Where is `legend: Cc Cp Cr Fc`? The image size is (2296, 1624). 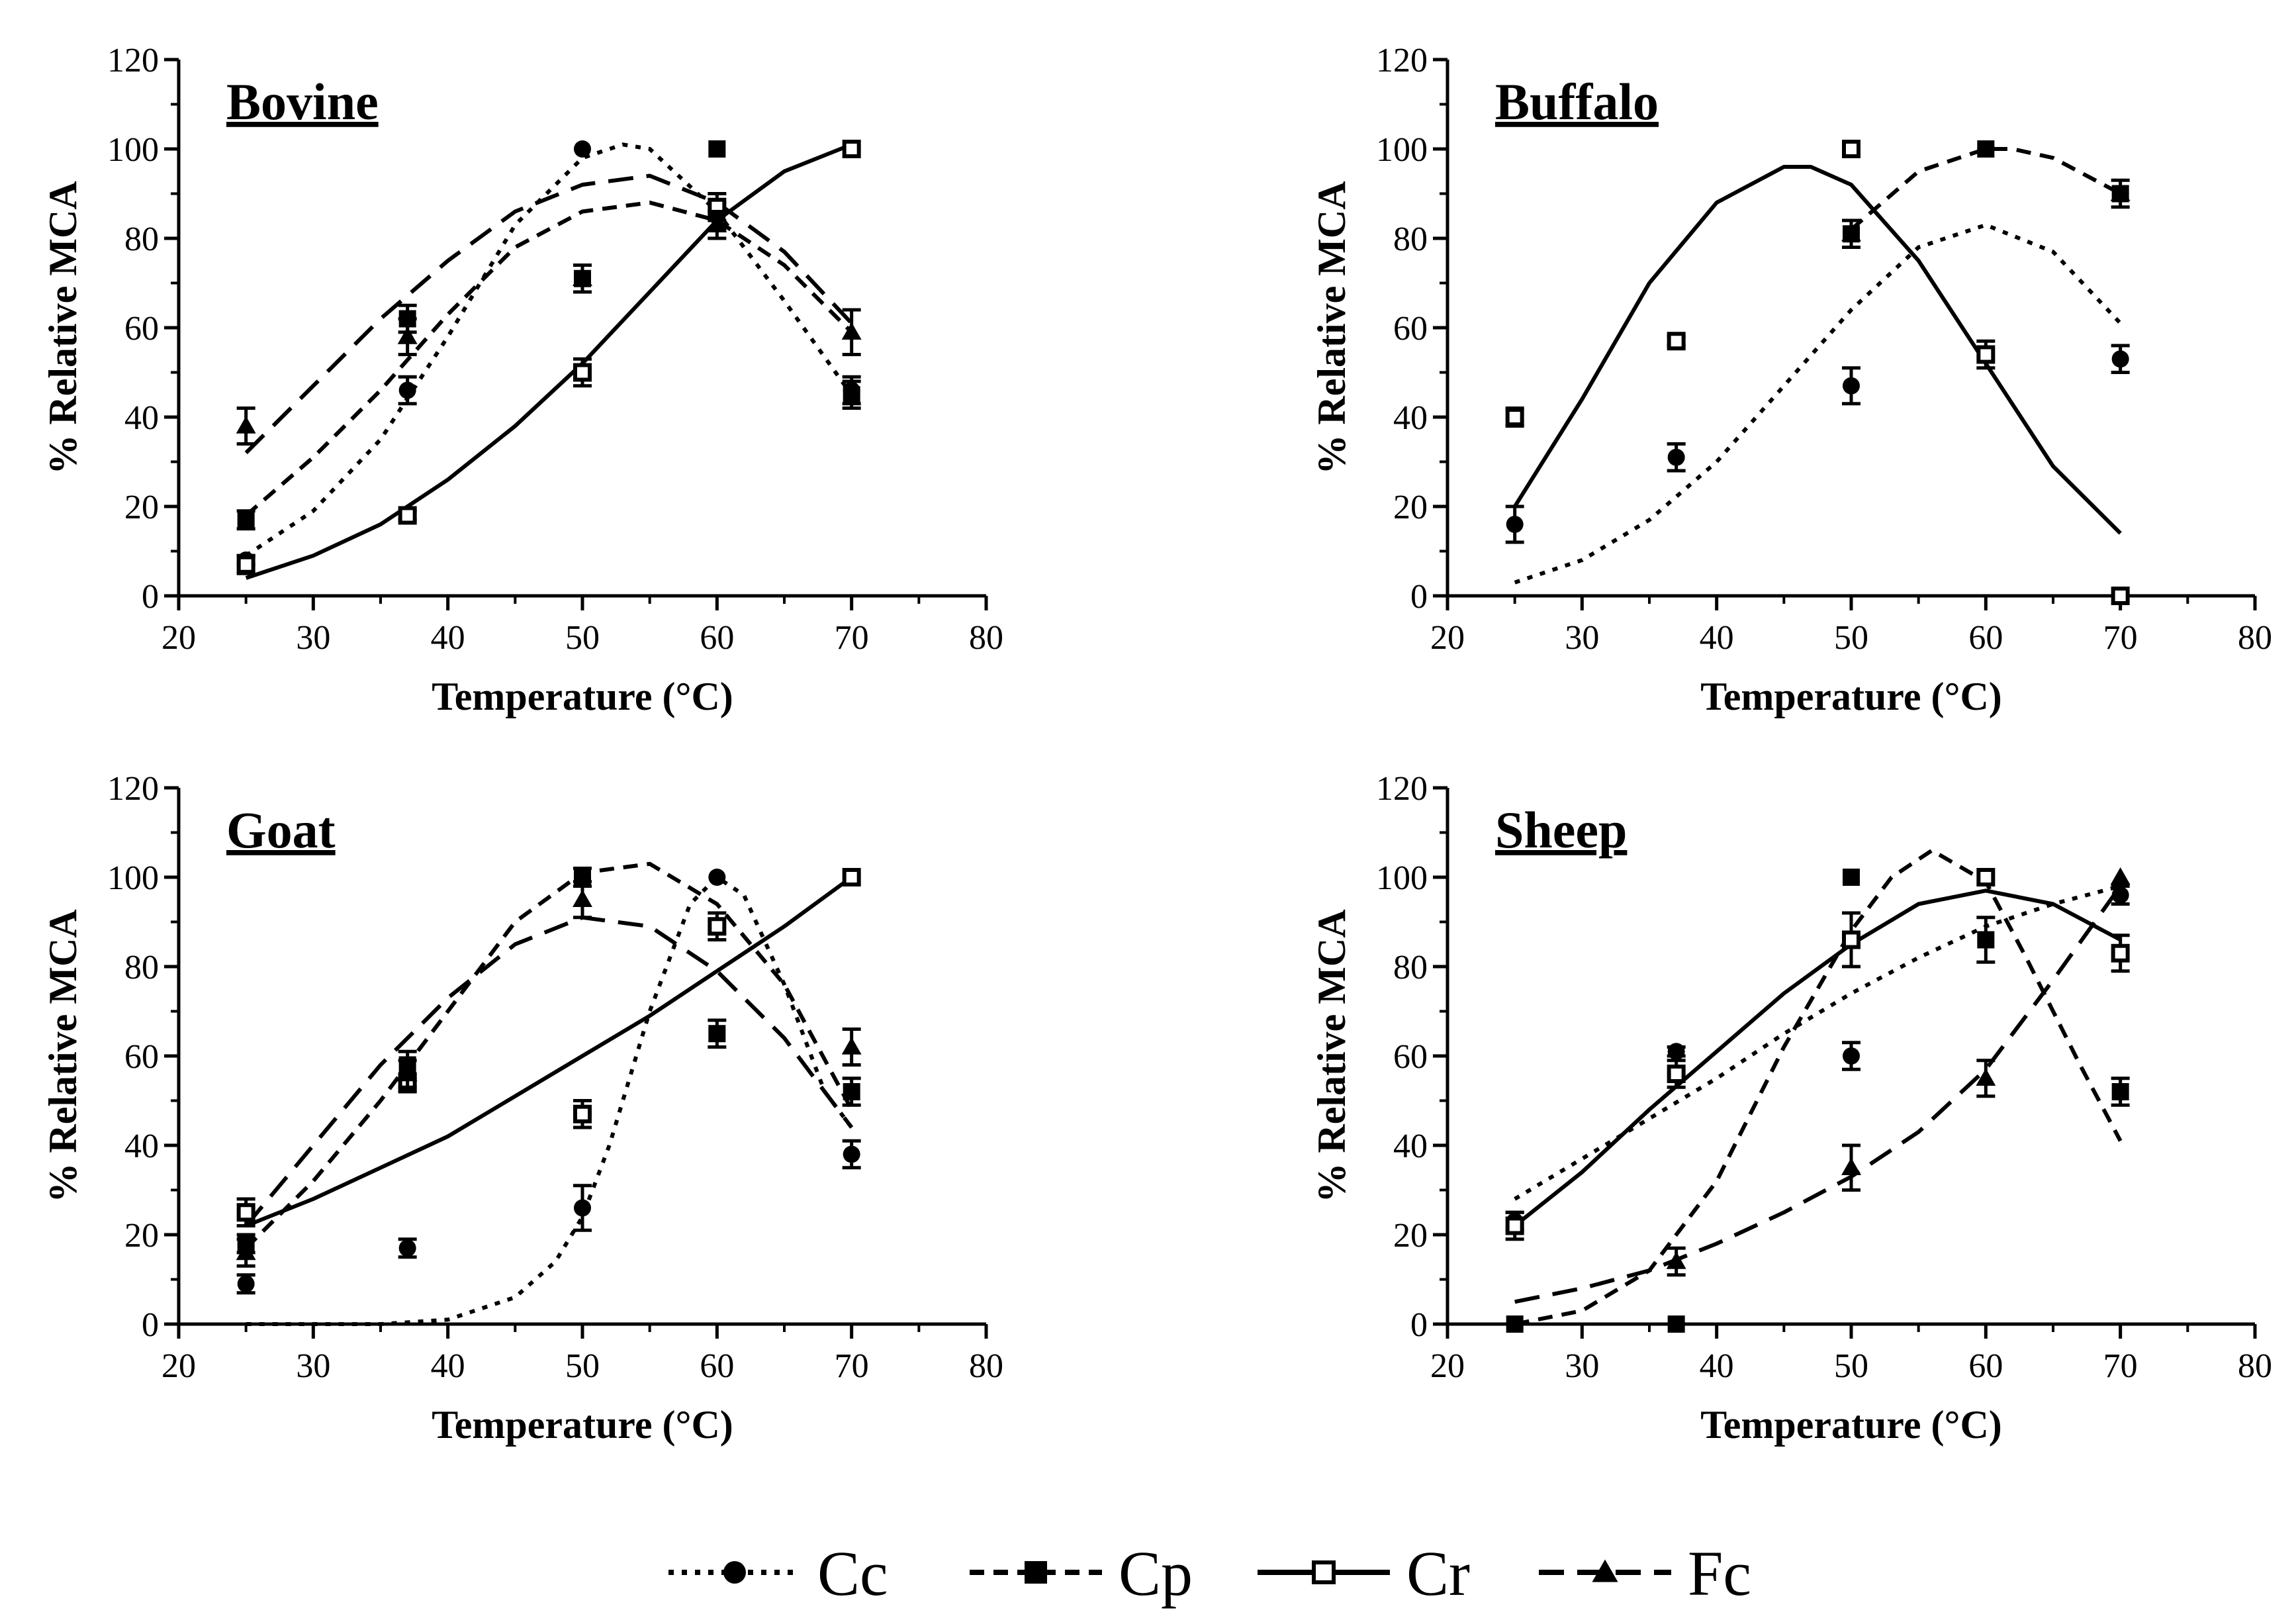 legend: Cc Cp Cr Fc is located at coordinates (1209, 1573).